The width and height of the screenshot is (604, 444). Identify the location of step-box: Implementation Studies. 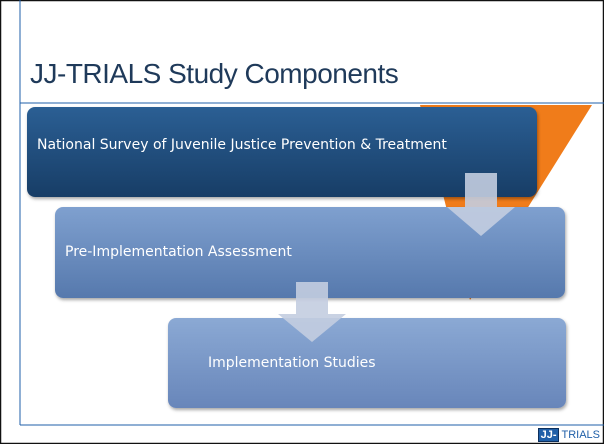
(367, 363).